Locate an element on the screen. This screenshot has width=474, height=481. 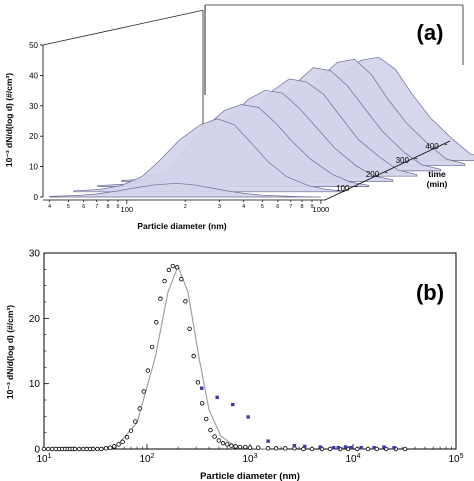
panel-a-x-axis: 4 5 6 7 8 9 100 2 3 4 5 6 7 8 9 1000 is located at coordinates (186, 206).